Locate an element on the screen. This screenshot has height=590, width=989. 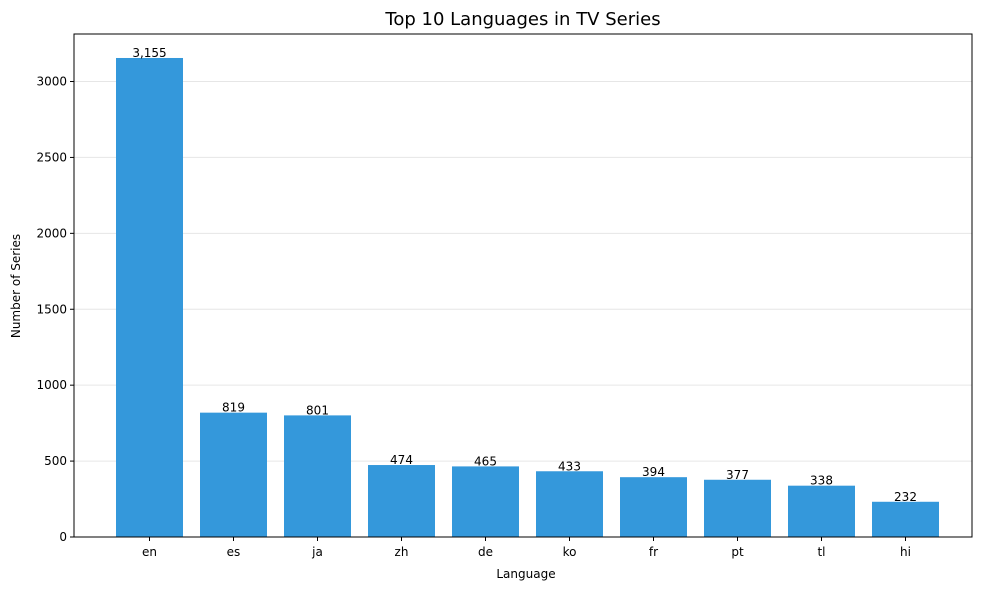
bar-ko is located at coordinates (569, 504).